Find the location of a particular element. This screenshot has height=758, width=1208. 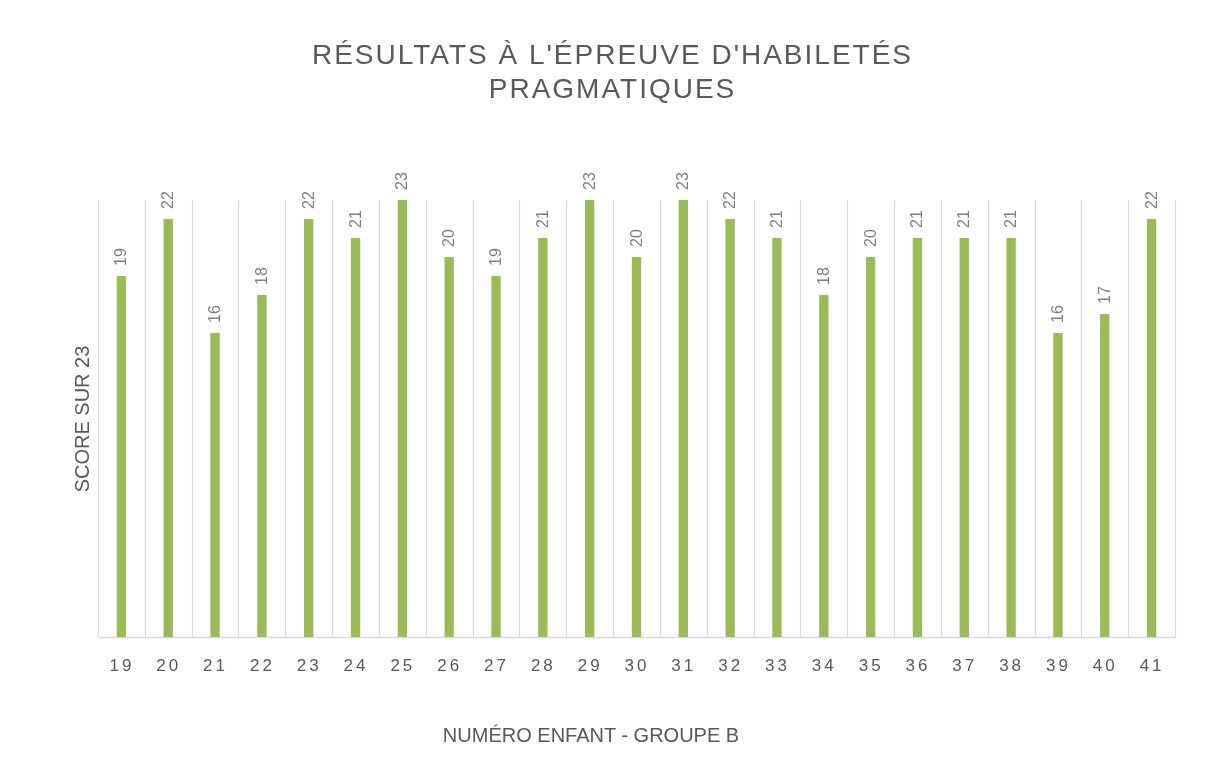

x-tick-label: 39 is located at coordinates (1058, 665).